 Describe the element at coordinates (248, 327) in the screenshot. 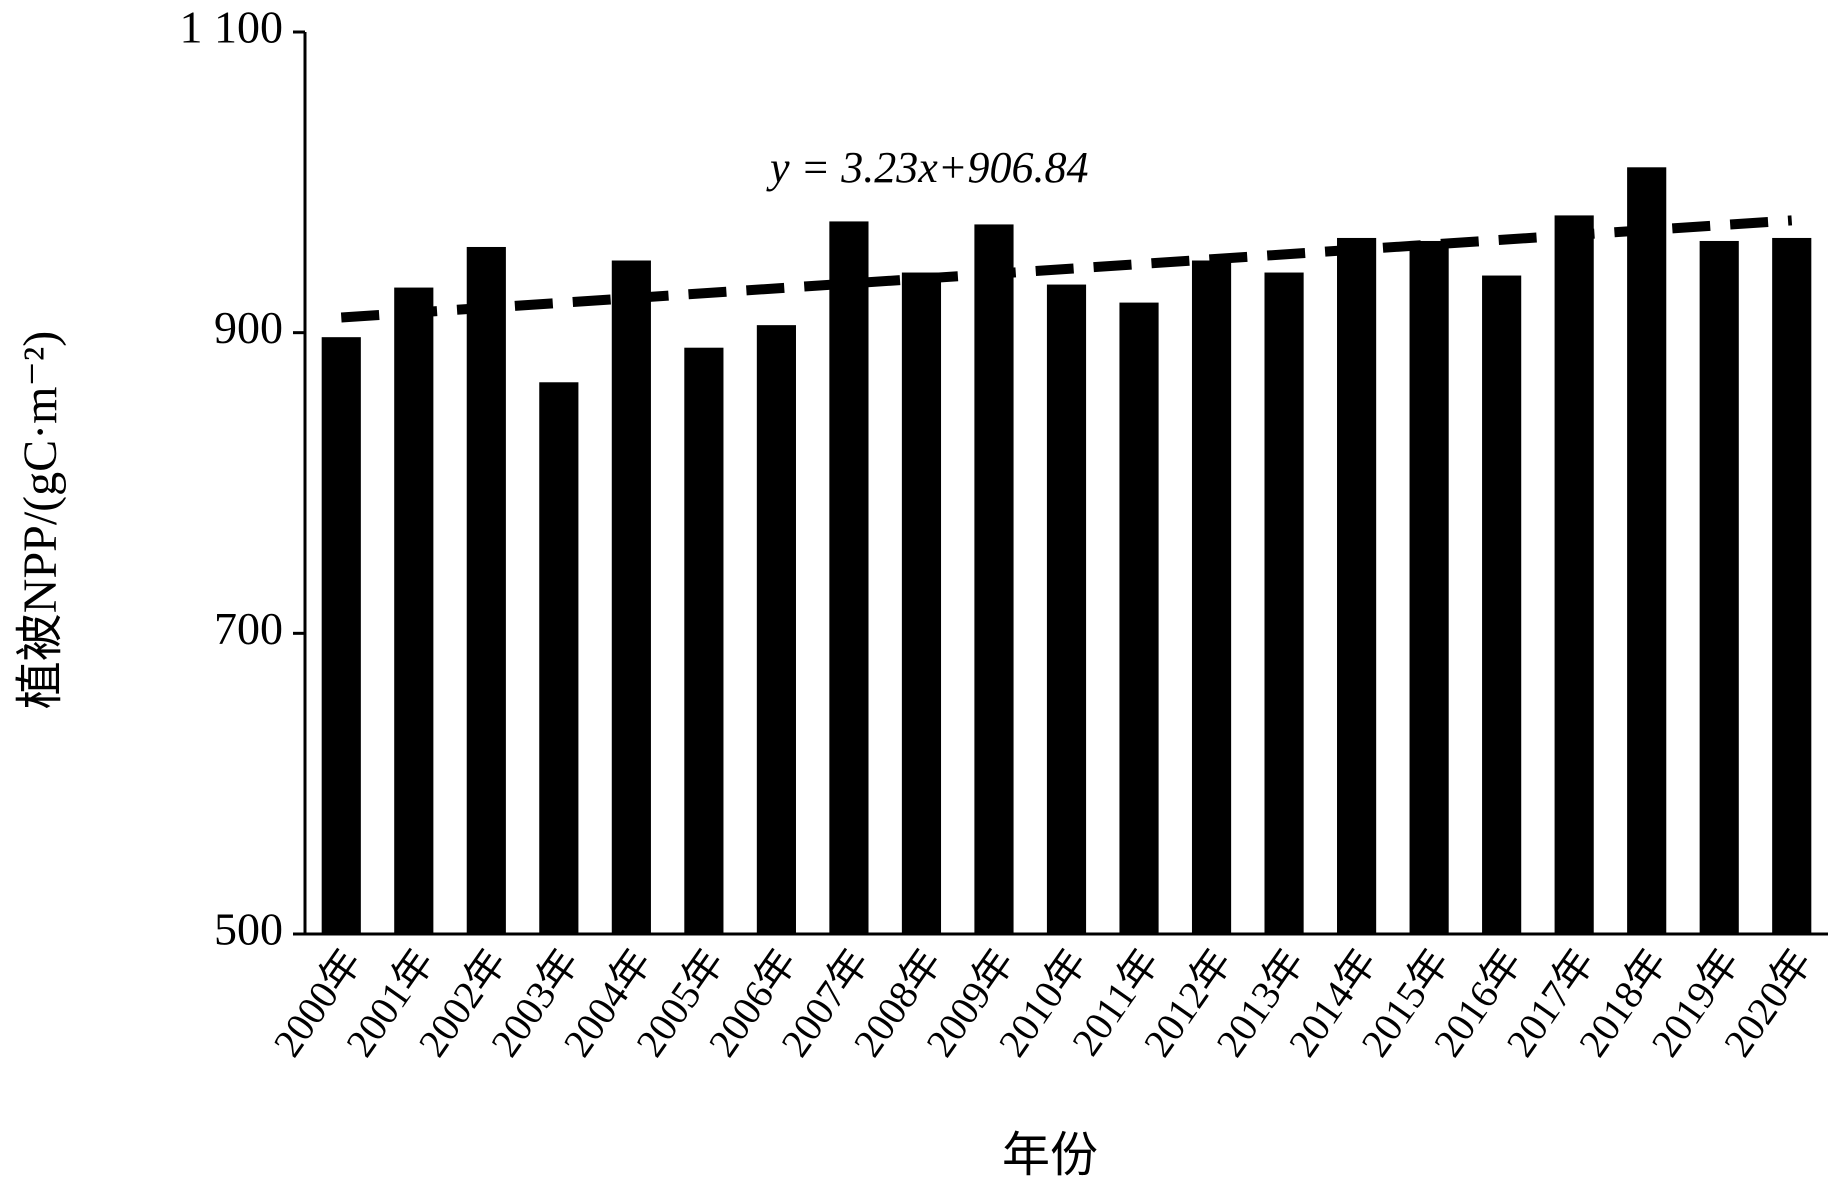

I see `y-tick-label: 900` at that location.